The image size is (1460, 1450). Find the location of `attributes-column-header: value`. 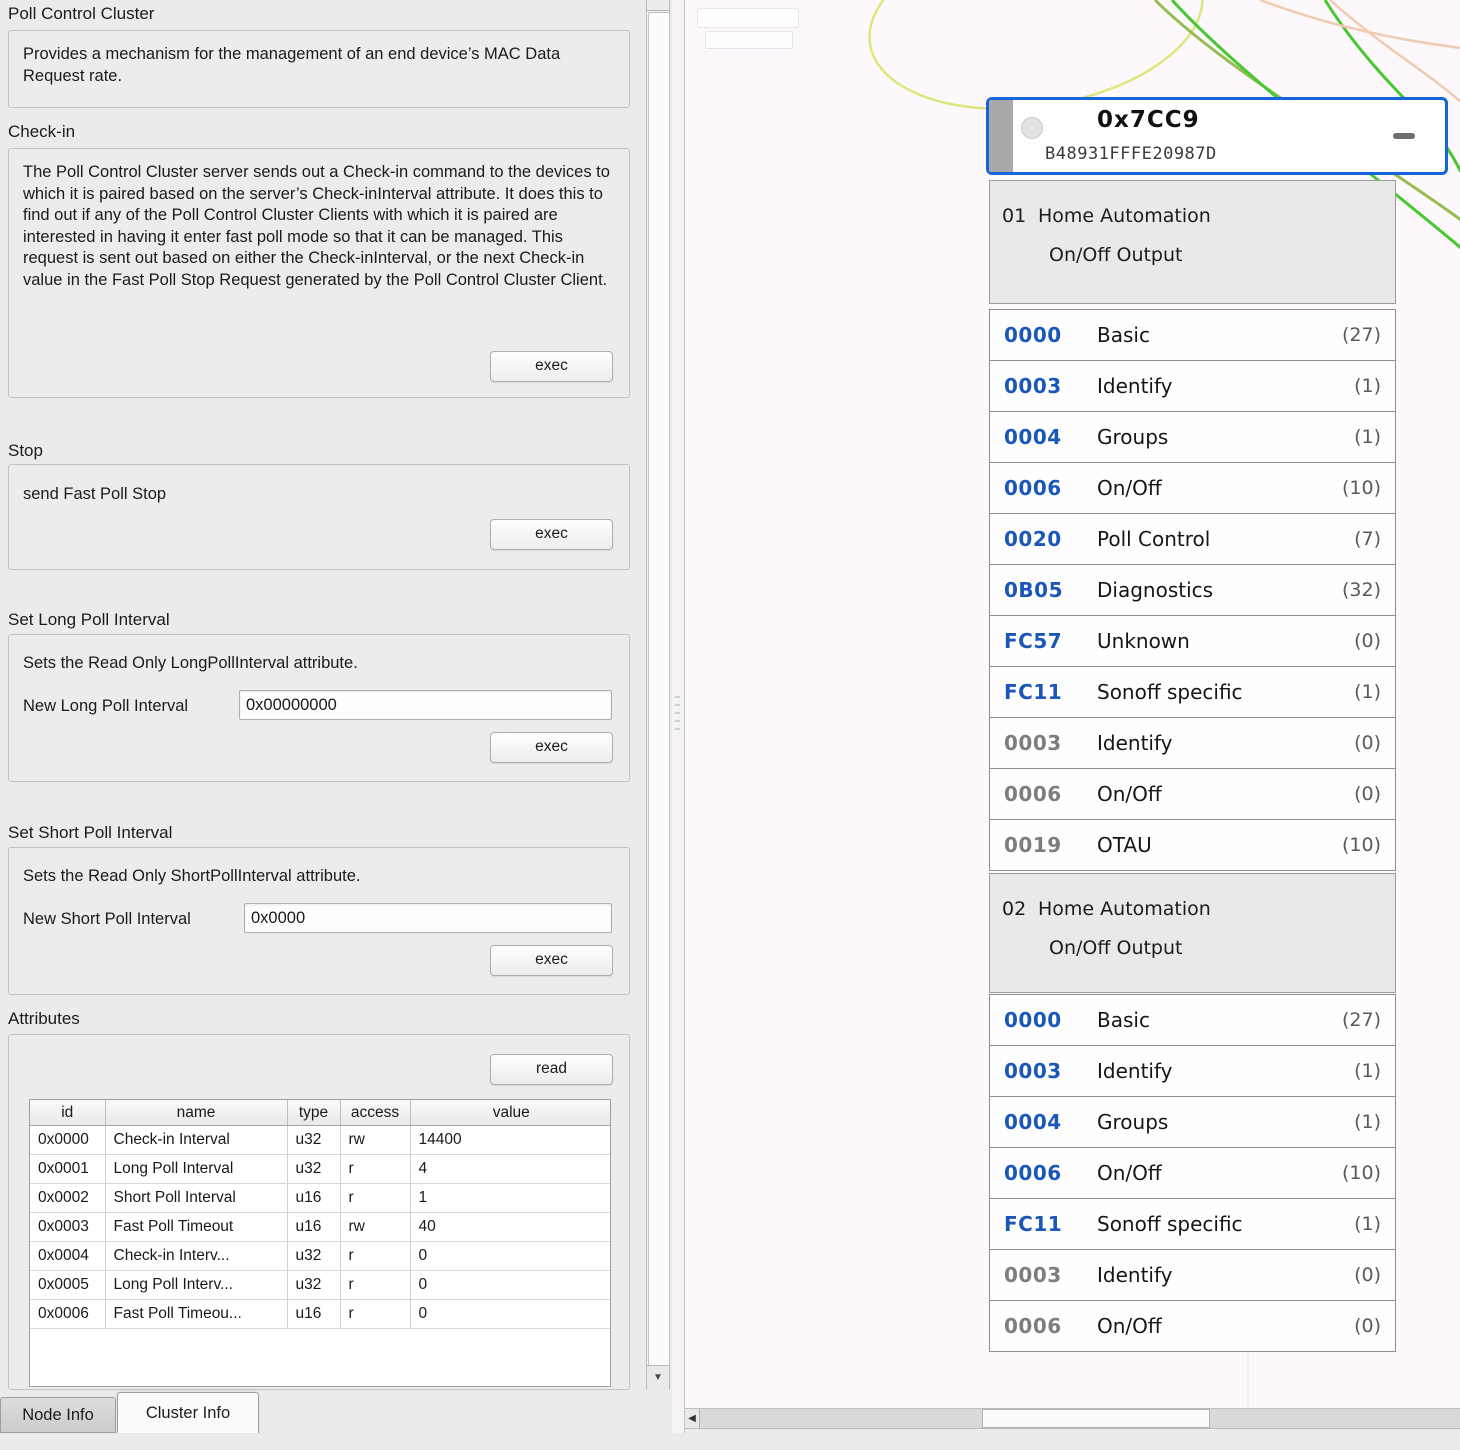

attributes-column-header: value is located at coordinates (510, 1113).